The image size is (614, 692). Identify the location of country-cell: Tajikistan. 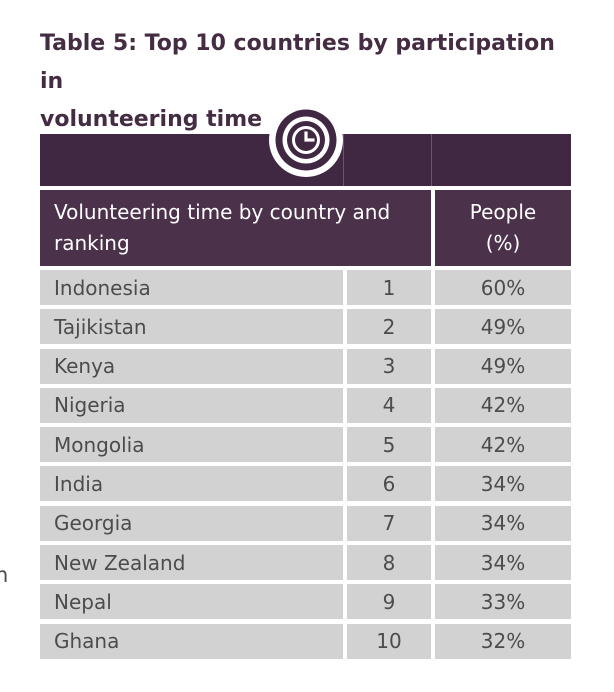
(191, 327).